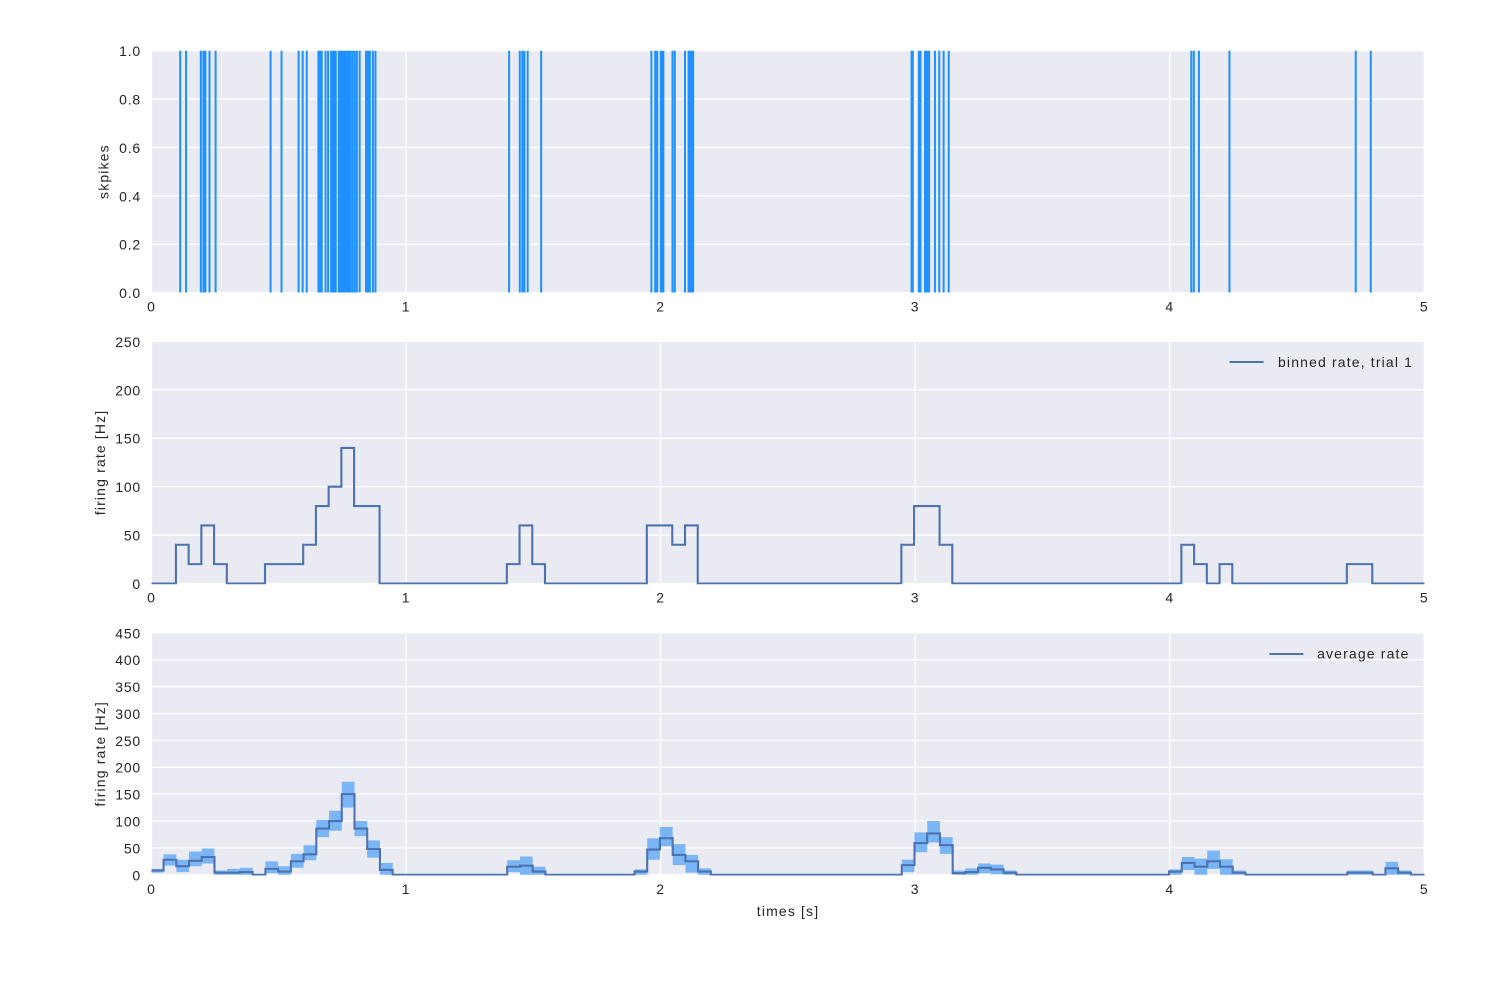 The height and width of the screenshot is (1000, 1500). What do you see at coordinates (1363, 653) in the screenshot?
I see `svg-text: average rate` at bounding box center [1363, 653].